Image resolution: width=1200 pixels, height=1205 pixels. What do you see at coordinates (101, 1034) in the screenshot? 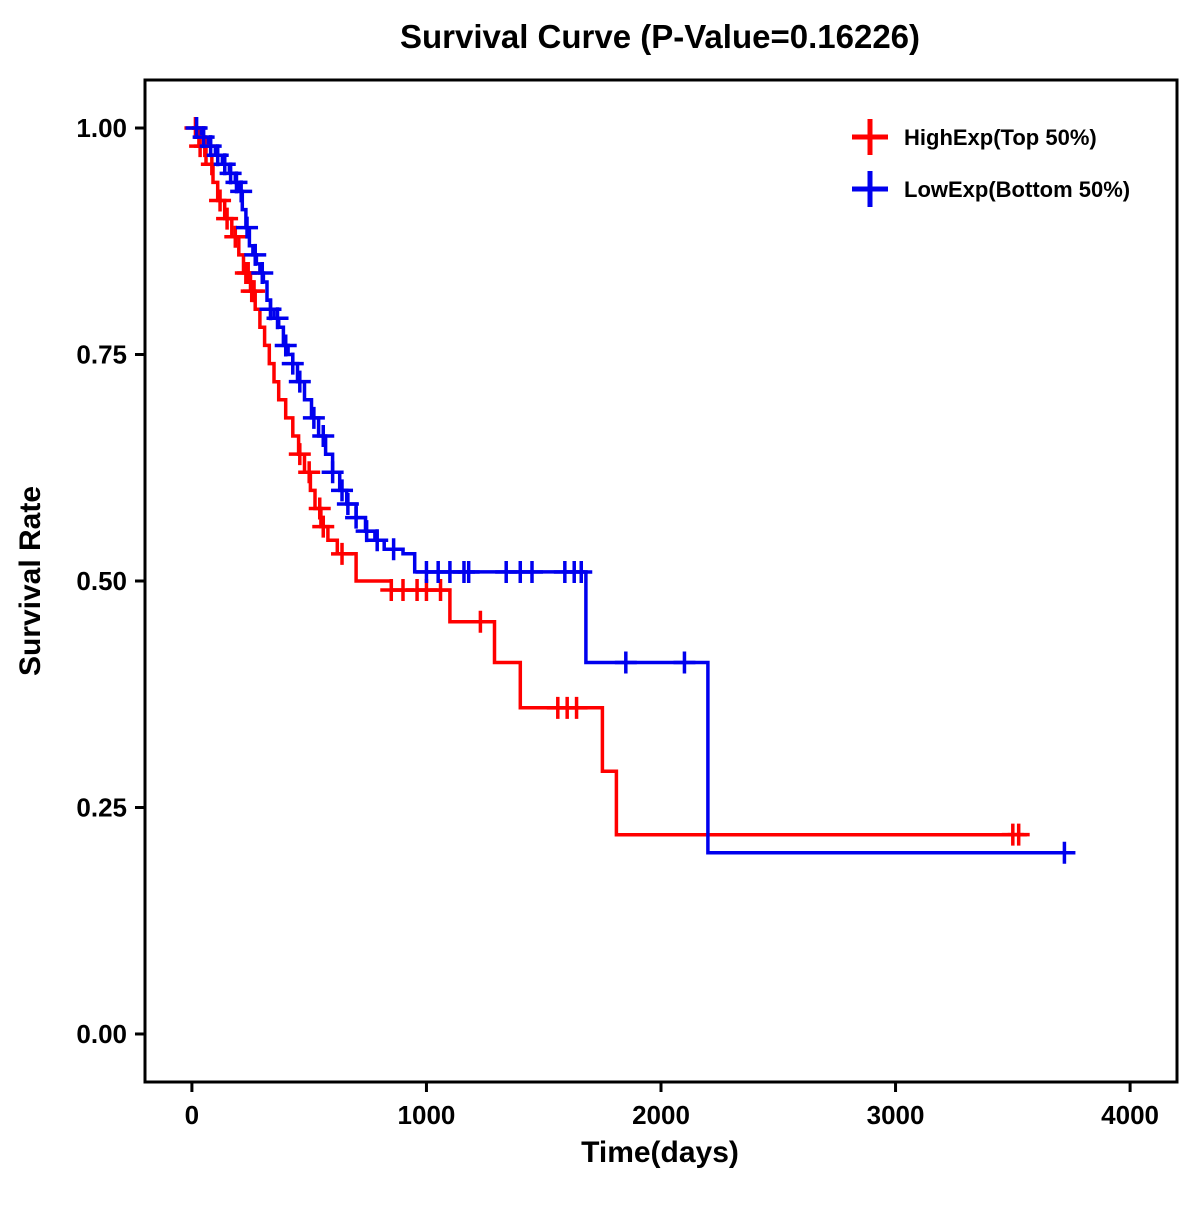
I see `y-tick-label: 0.00` at bounding box center [101, 1034].